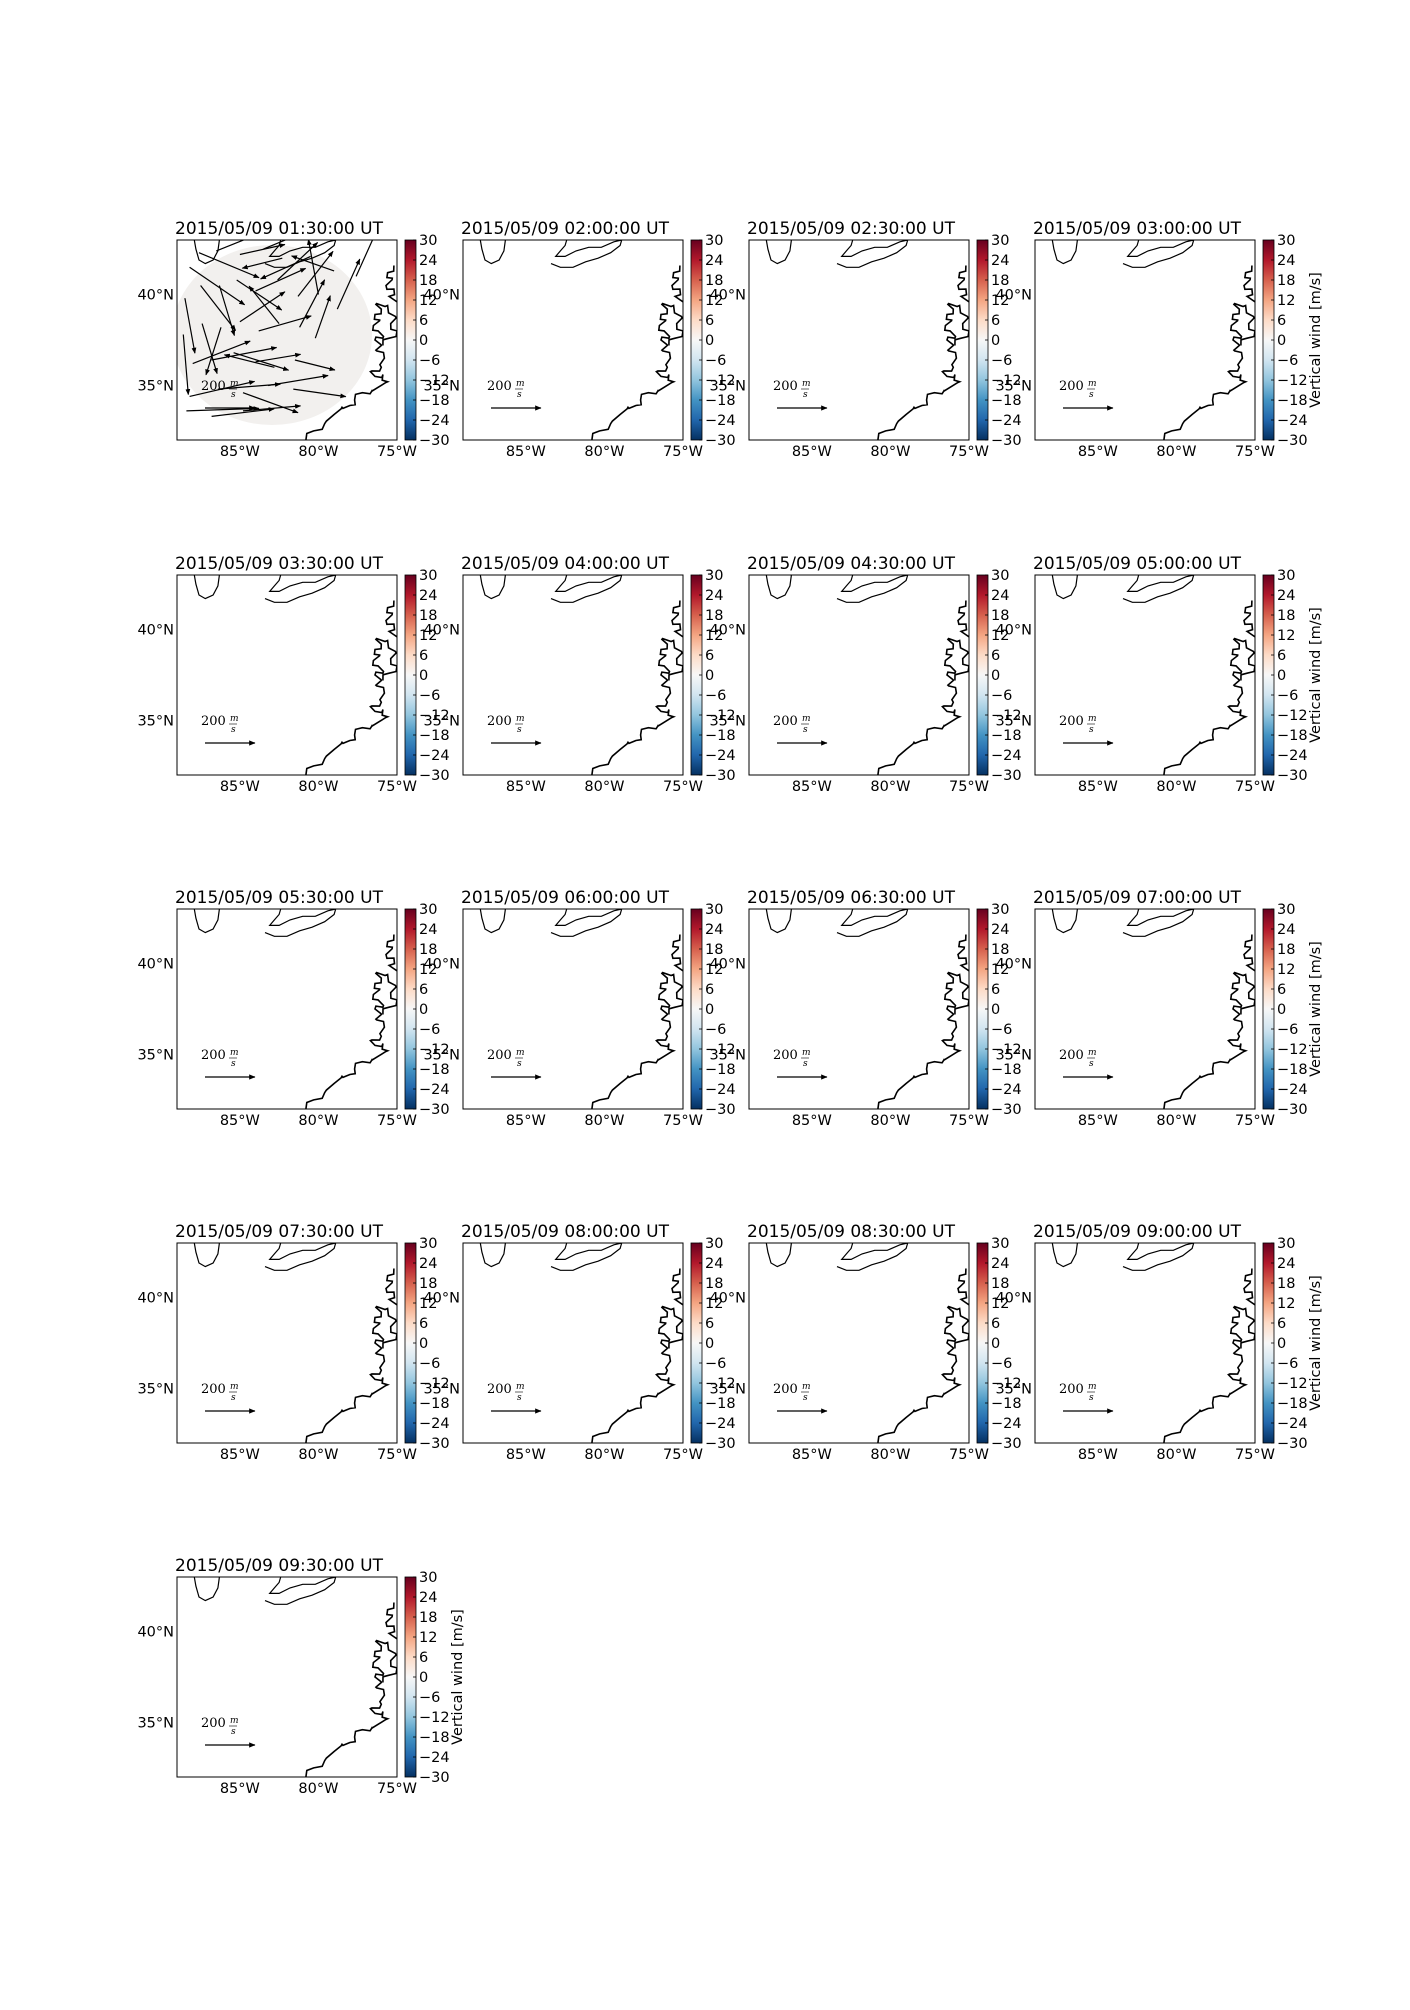 The height and width of the screenshot is (2010, 1410). Describe the element at coordinates (565, 564) in the screenshot. I see `panel-title: 2015/05/09 04:00:00 UT` at that location.